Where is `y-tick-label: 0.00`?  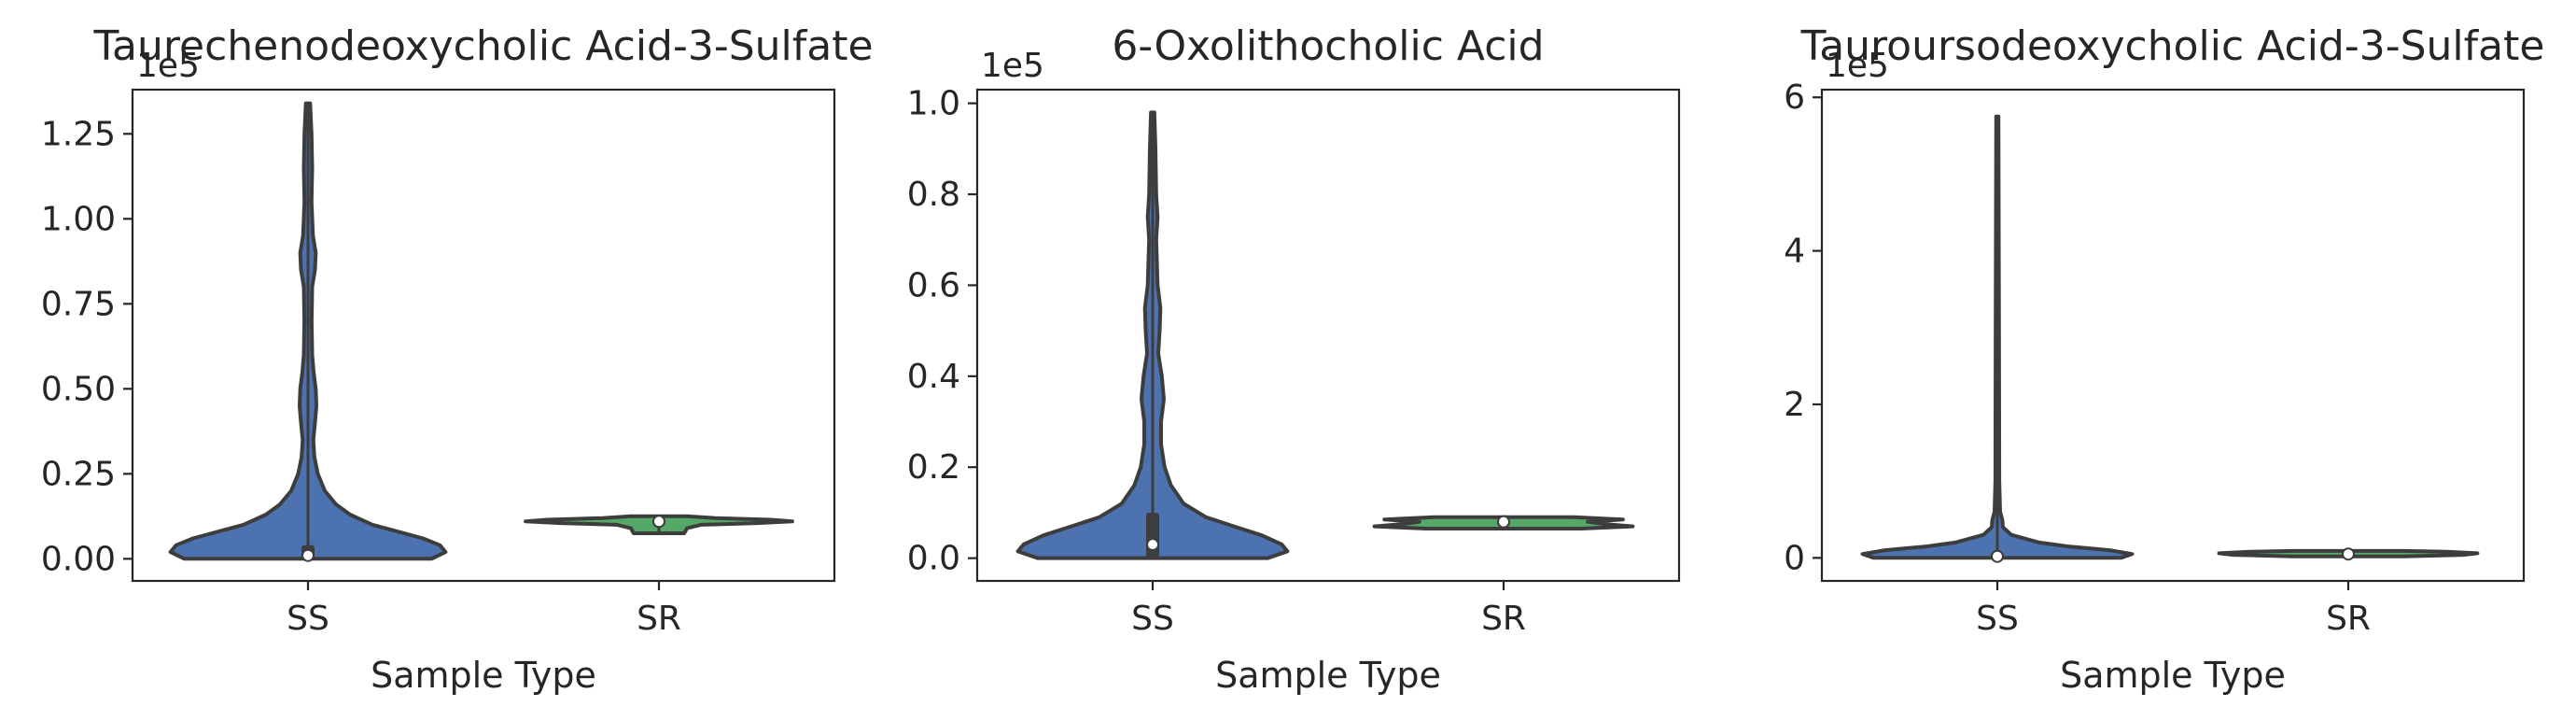 y-tick-label: 0.00 is located at coordinates (78, 559).